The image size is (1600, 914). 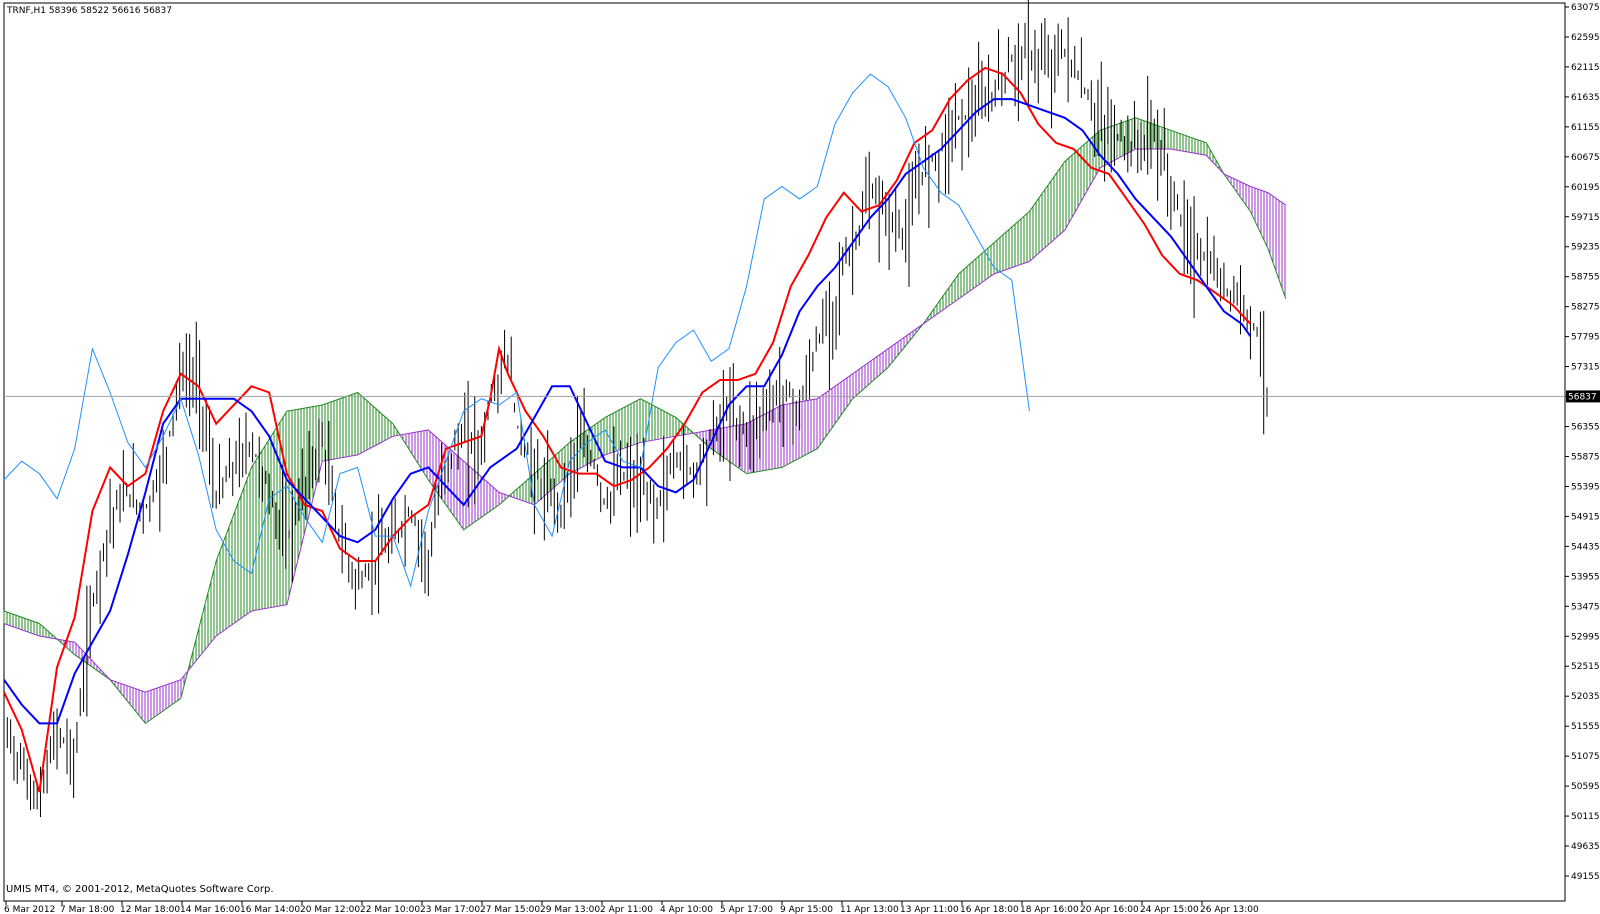 What do you see at coordinates (929, 909) in the screenshot?
I see `x-tick-label: 13 Apr 11:00` at bounding box center [929, 909].